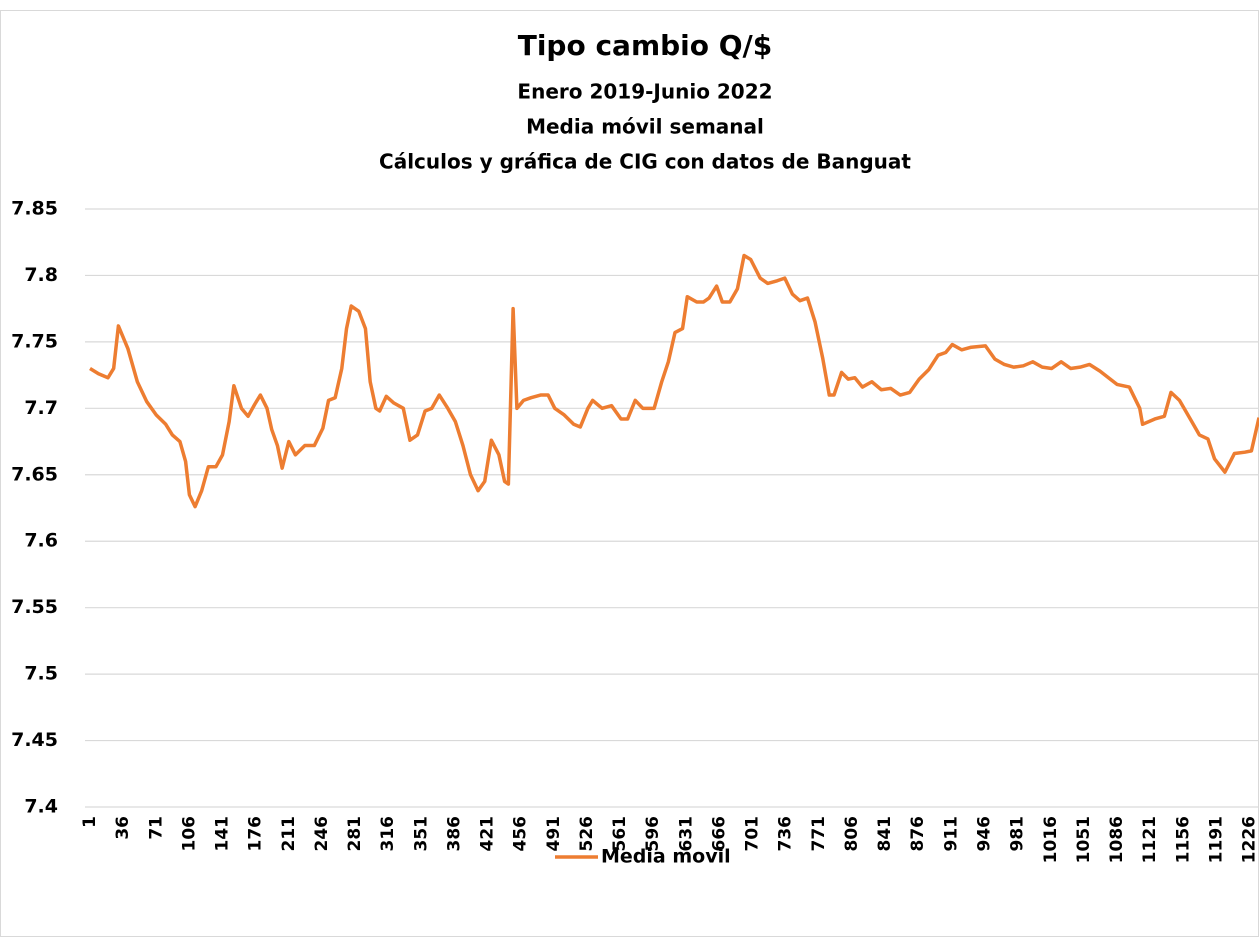  I want to click on x-tick-label: 351, so click(421, 834).